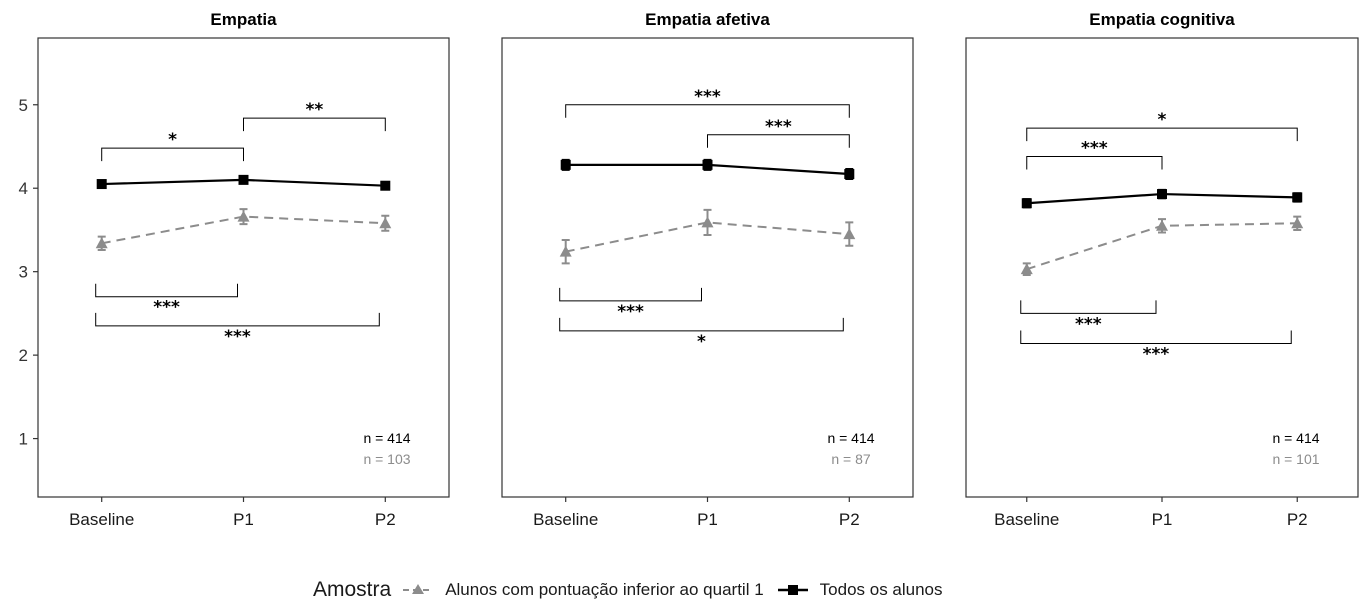  What do you see at coordinates (1295, 459) in the screenshot?
I see `n-low-label: n = 101` at bounding box center [1295, 459].